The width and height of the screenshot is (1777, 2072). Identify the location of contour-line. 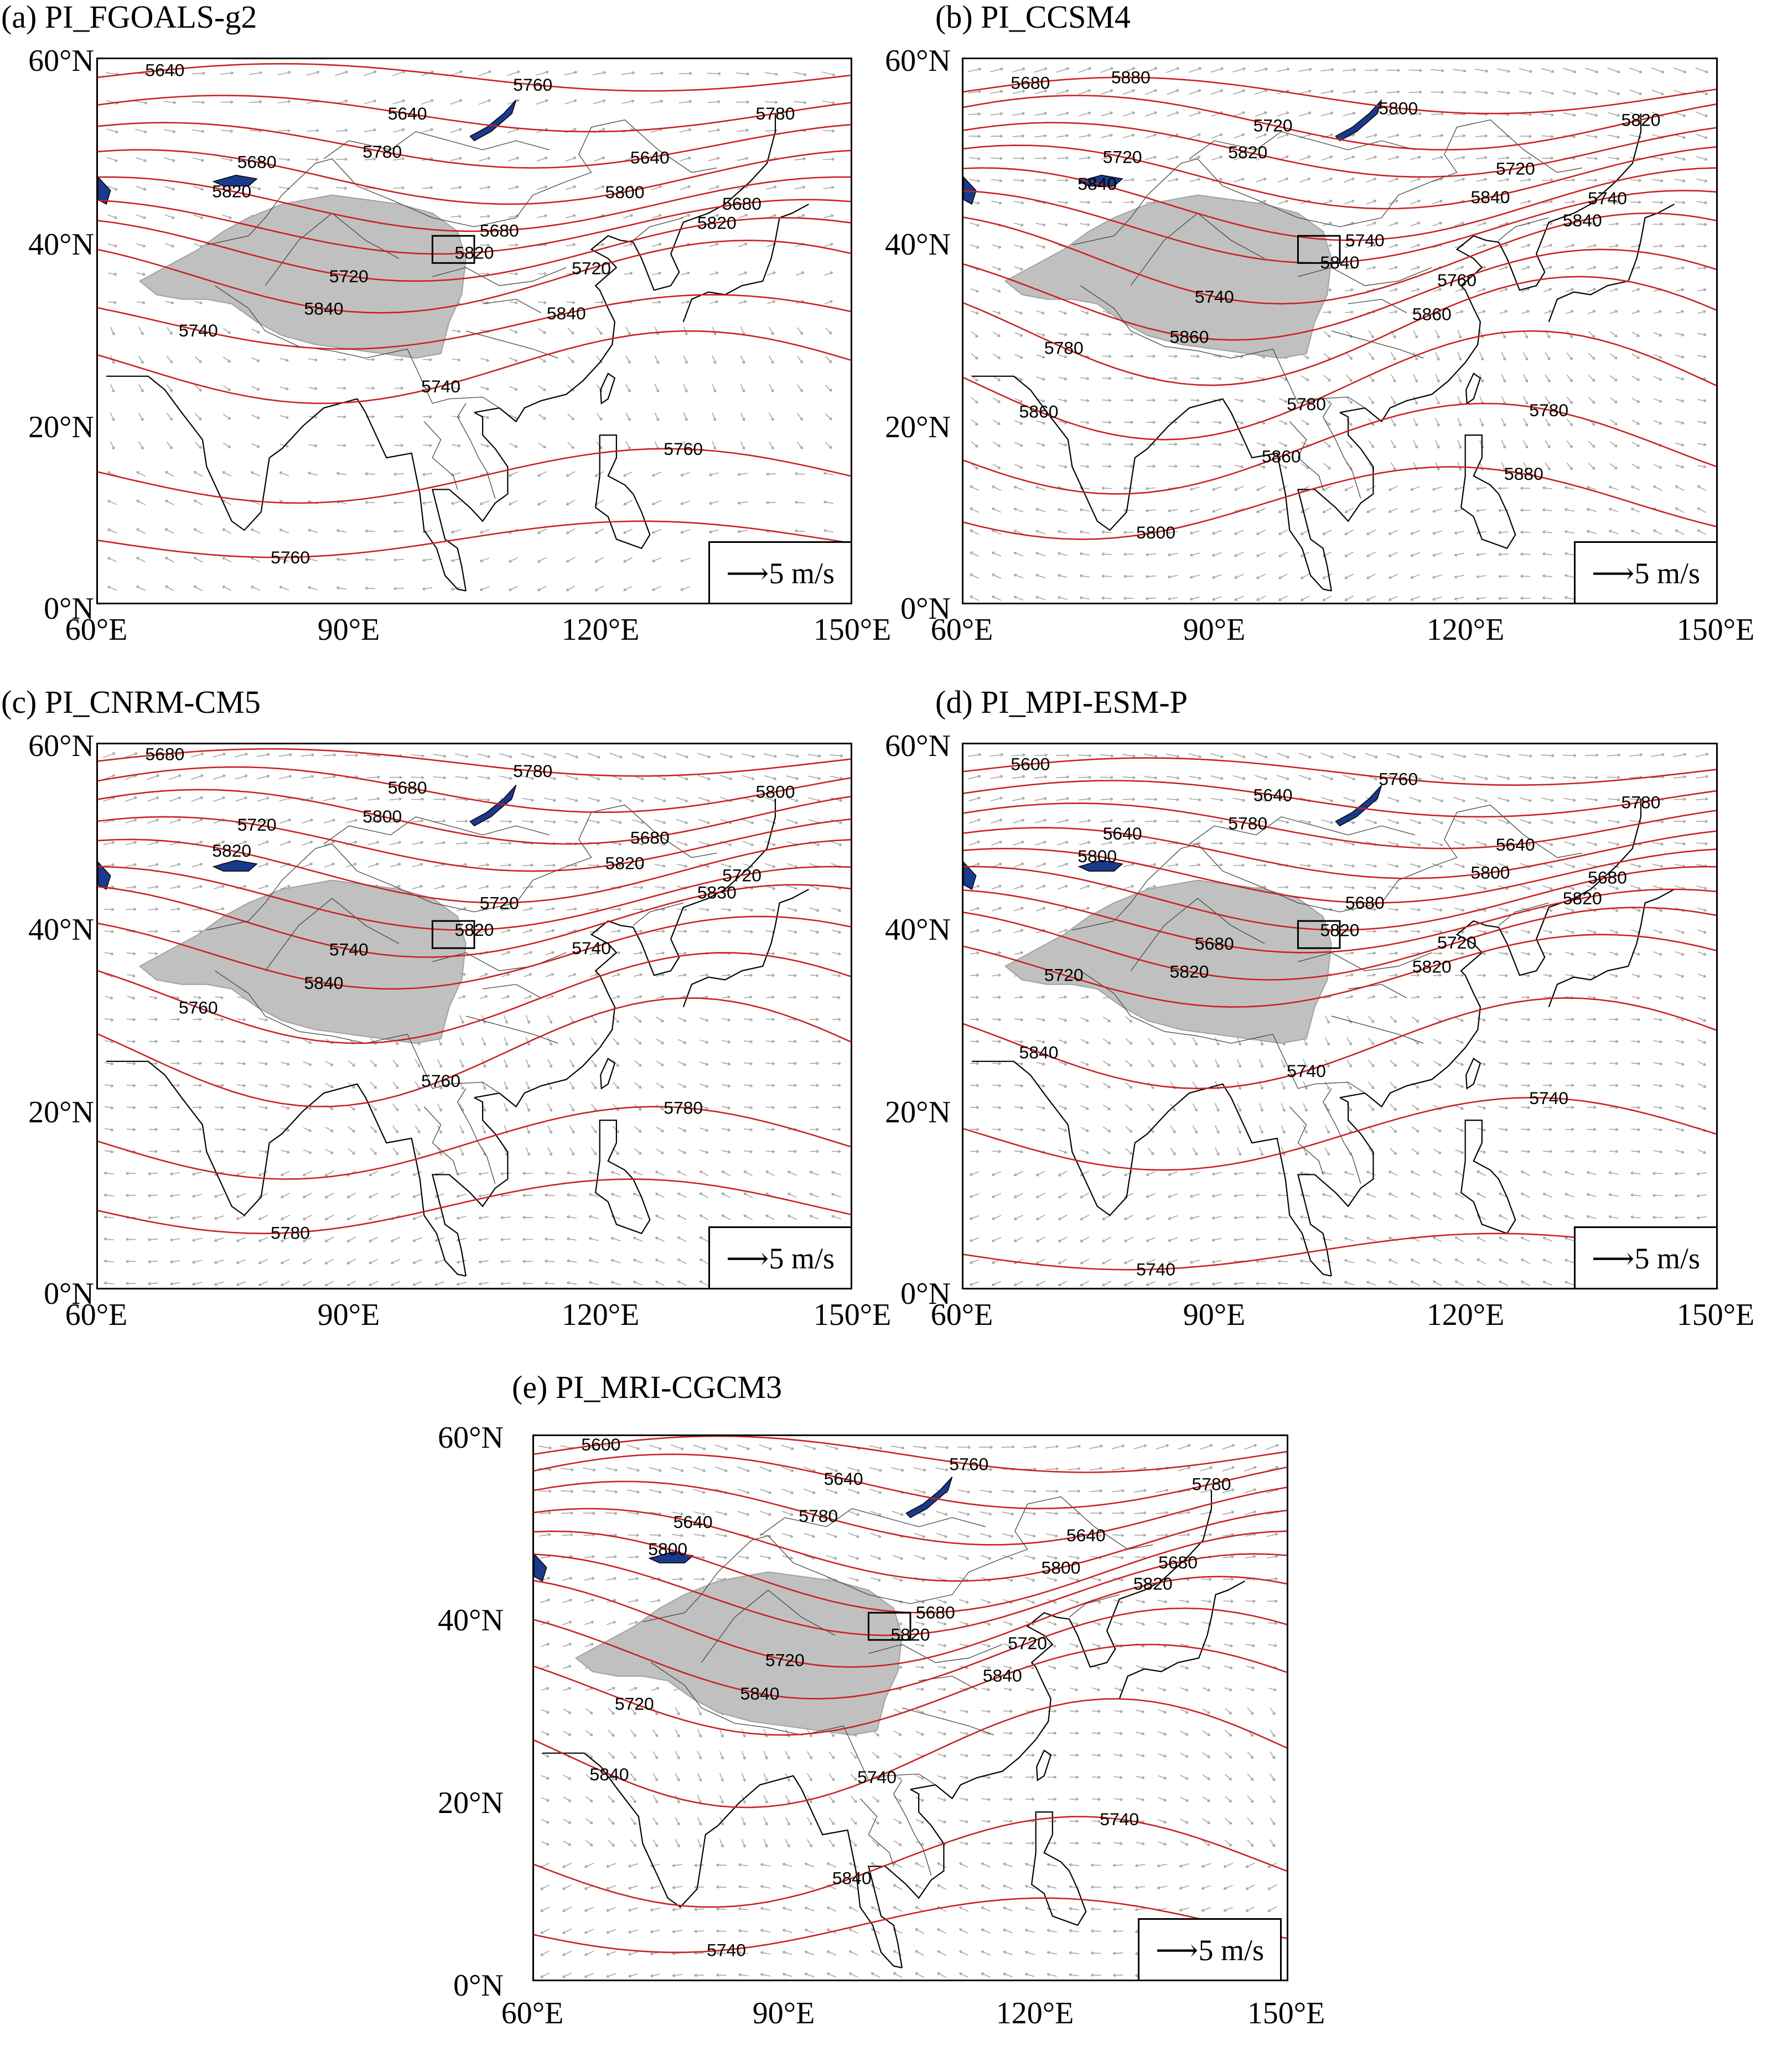
(475, 322).